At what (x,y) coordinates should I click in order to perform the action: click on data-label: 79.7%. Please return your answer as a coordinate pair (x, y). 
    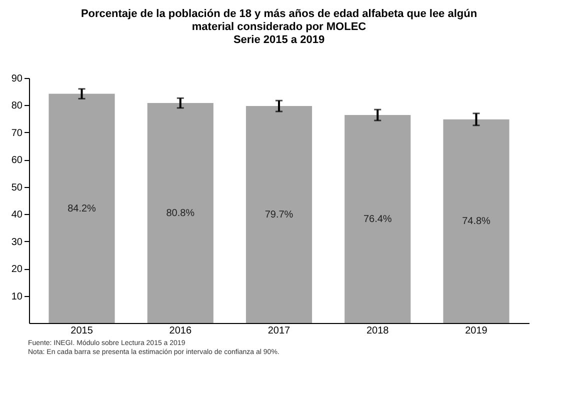
    Looking at the image, I should click on (279, 215).